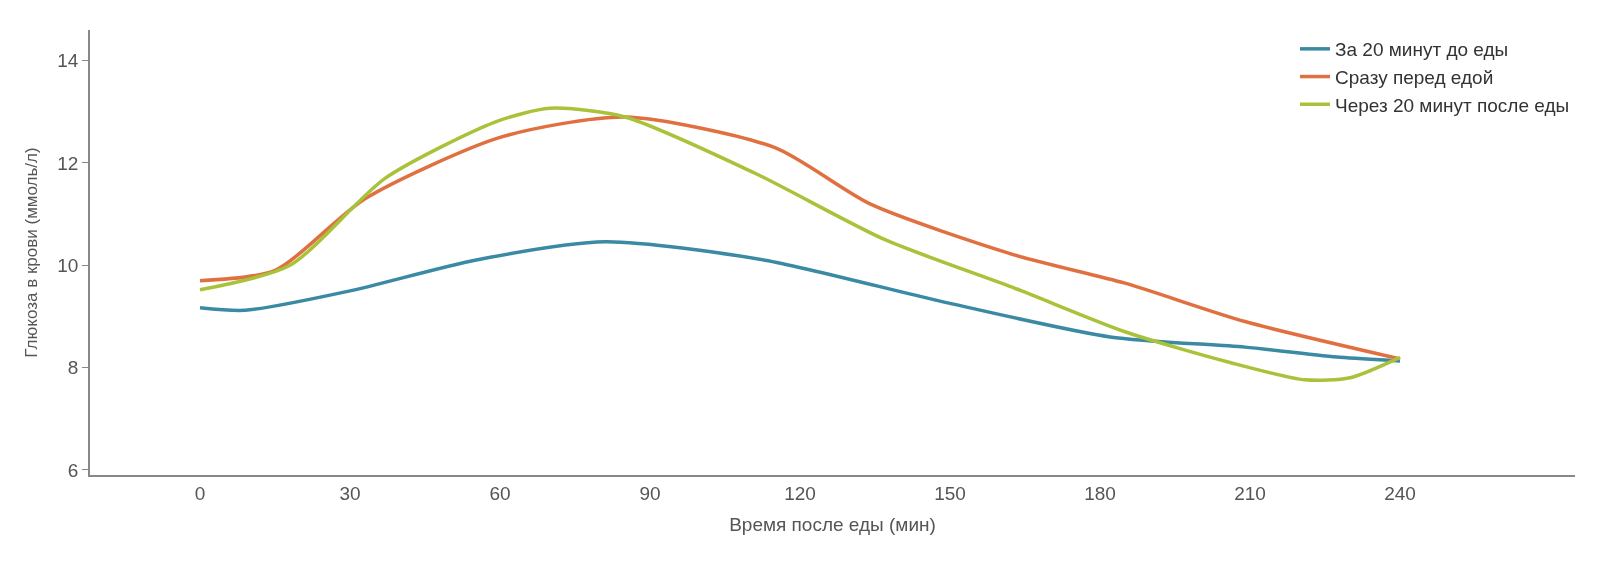 This screenshot has height=570, width=1615. I want to click on y-tick-label: 8, so click(73, 368).